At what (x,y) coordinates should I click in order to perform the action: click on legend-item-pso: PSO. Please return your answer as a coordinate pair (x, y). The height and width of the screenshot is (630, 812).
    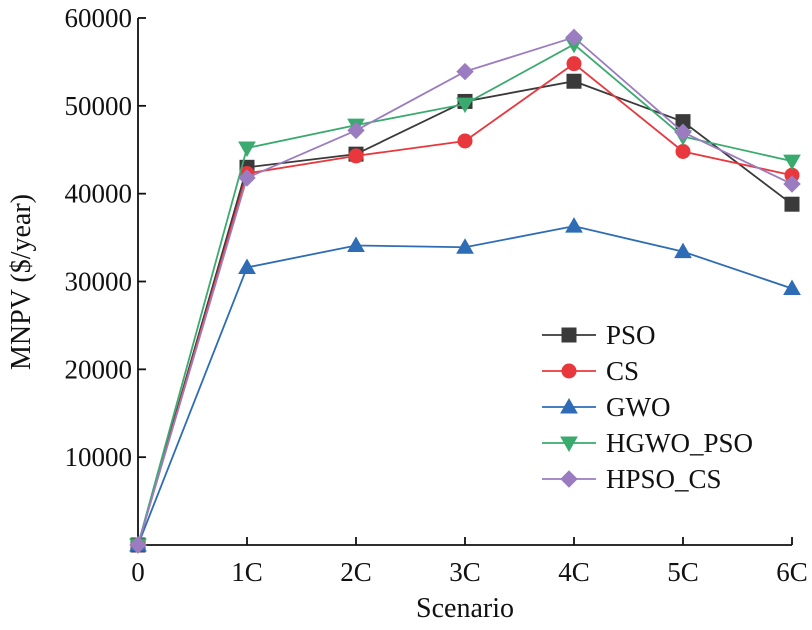
    Looking at the image, I should click on (599, 335).